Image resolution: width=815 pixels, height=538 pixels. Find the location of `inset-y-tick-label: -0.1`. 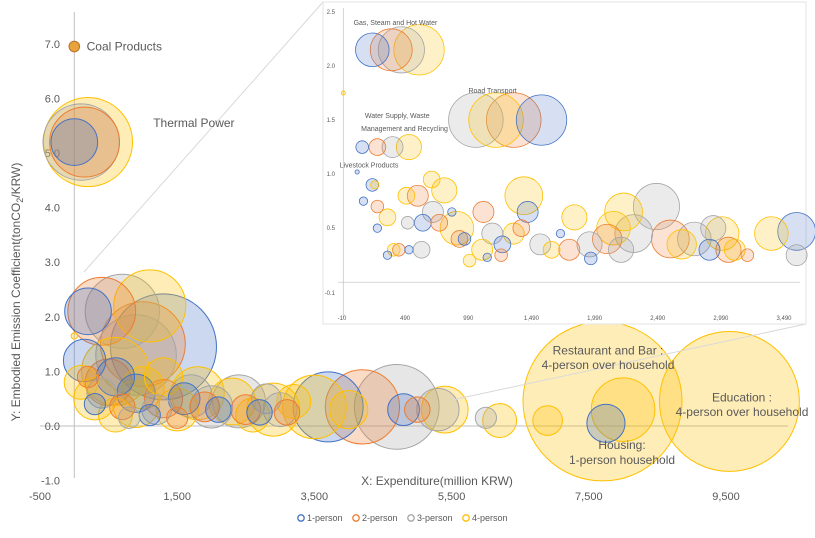

inset-y-tick-label: -0.1 is located at coordinates (330, 294).